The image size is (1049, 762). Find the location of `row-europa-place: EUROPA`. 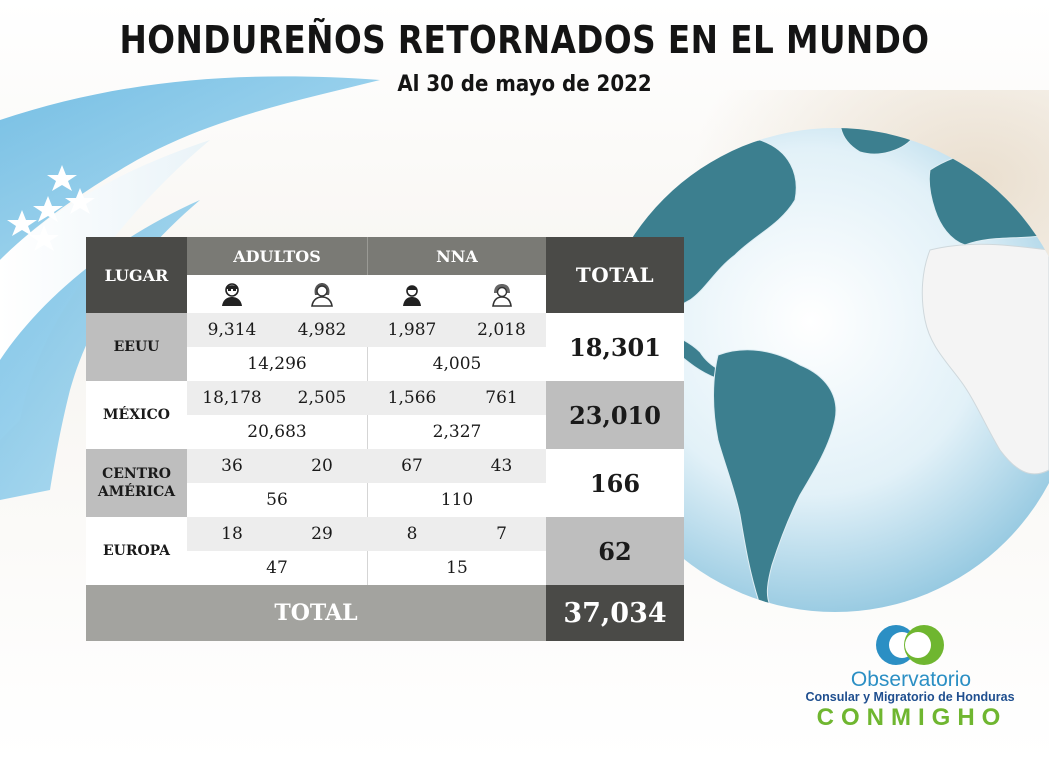

row-europa-place: EUROPA is located at coordinates (136, 551).